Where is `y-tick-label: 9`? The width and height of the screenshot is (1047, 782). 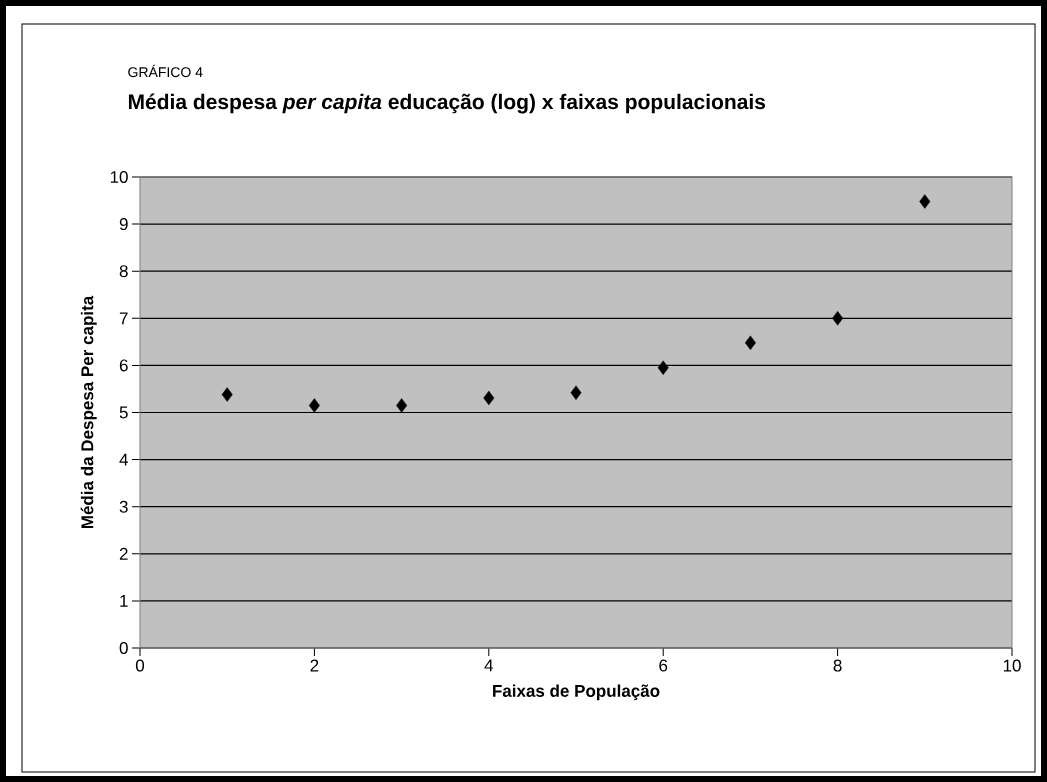 y-tick-label: 9 is located at coordinates (123, 224).